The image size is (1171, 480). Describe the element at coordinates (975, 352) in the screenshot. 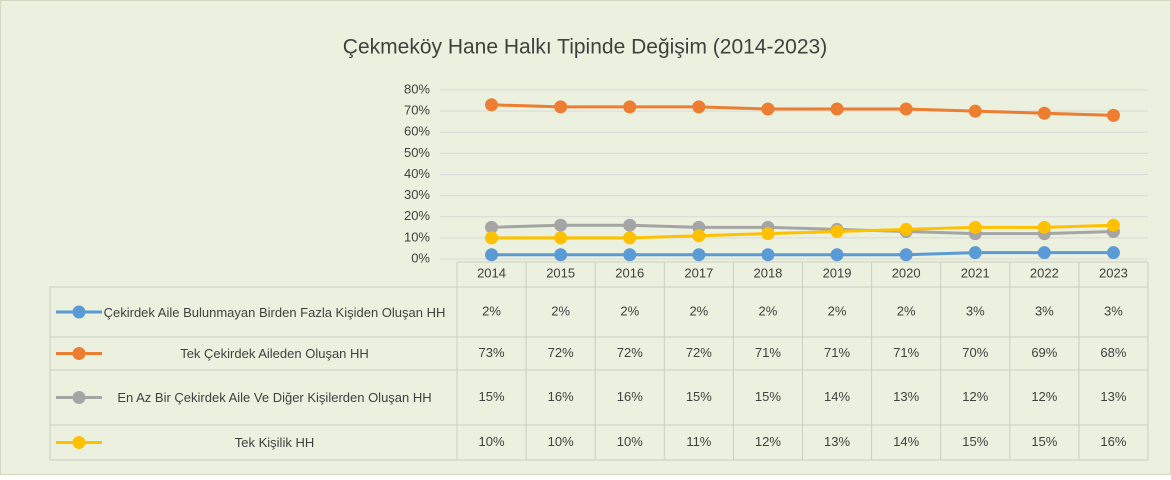

I see `table-value: 70%` at that location.